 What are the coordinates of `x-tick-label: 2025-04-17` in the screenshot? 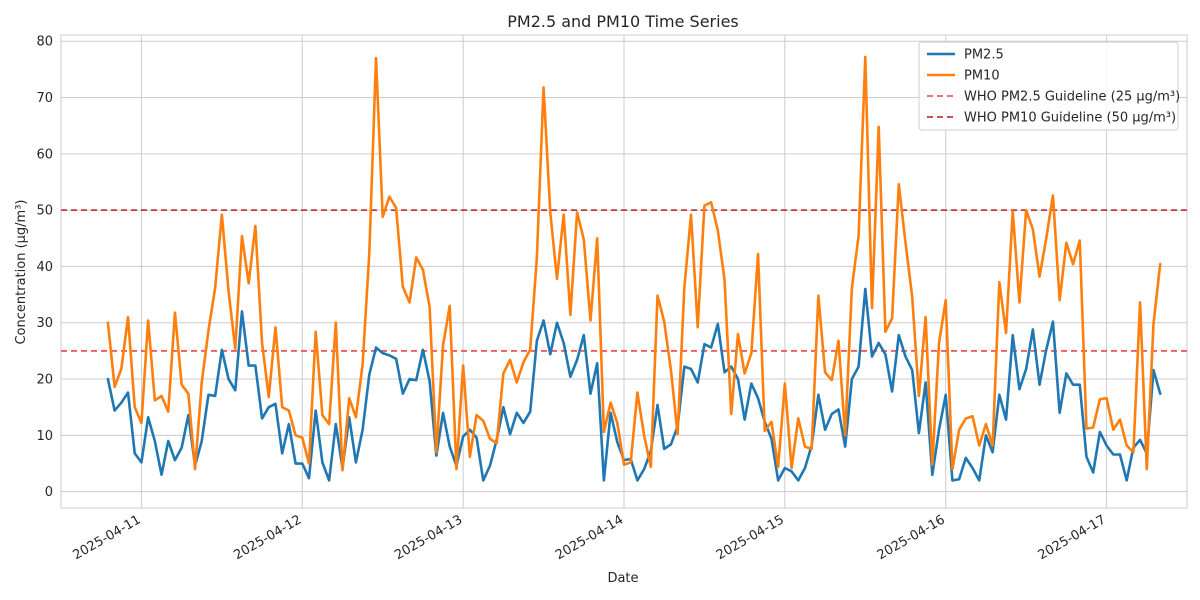 It's located at (1072, 537).